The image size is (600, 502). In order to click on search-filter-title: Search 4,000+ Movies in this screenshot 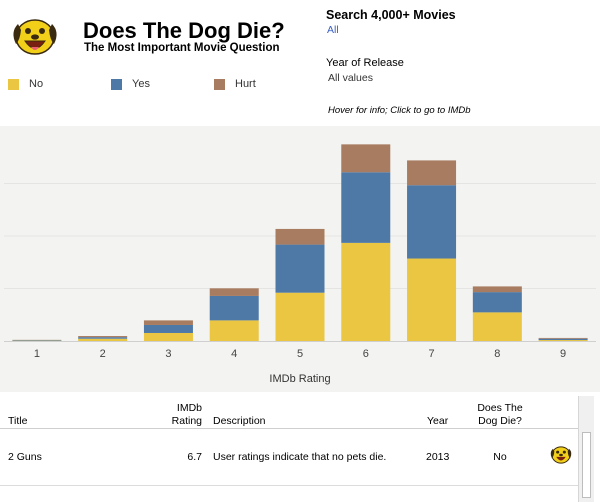, I will do `click(391, 15)`.